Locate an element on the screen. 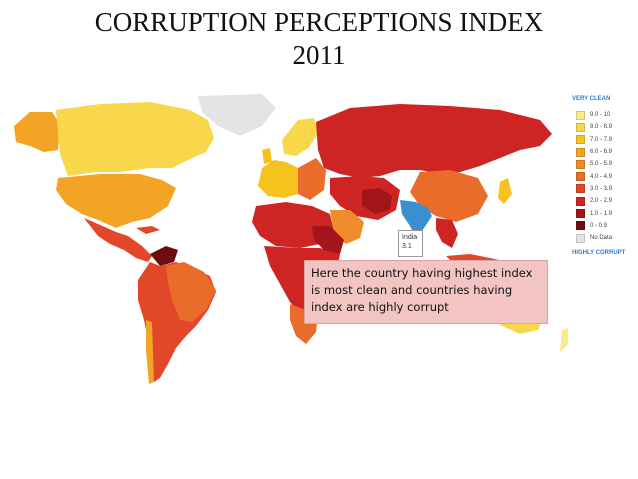 This screenshot has height=479, width=638. legend-label: 6.0 - 6.9 is located at coordinates (601, 152).